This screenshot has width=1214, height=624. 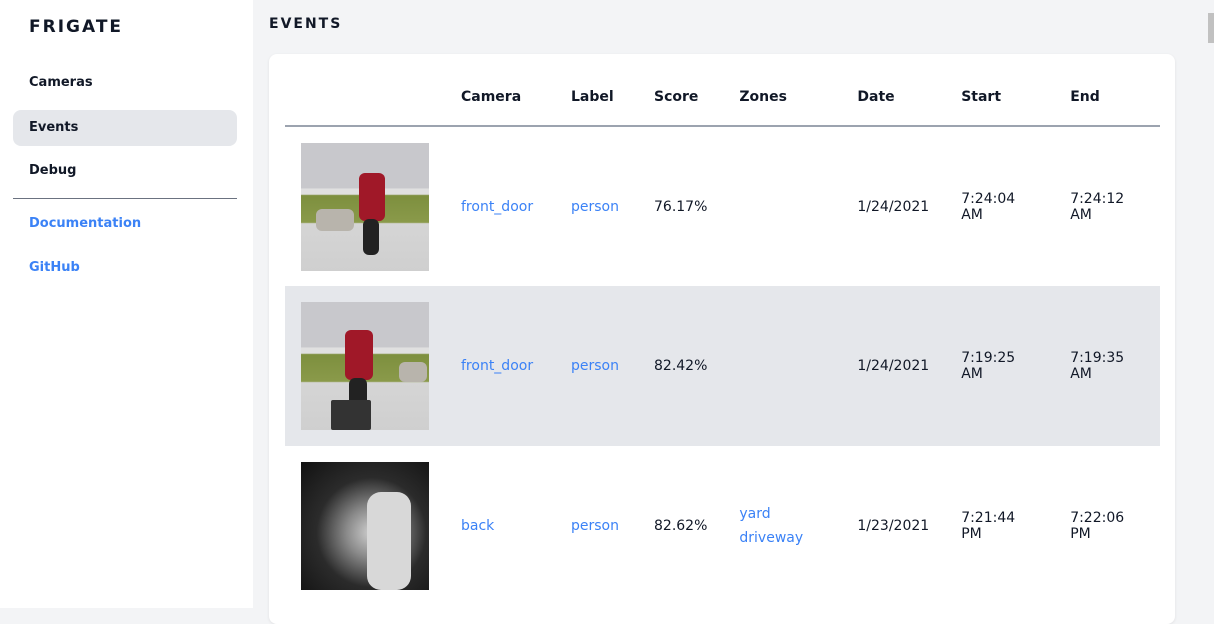 I want to click on zone-link: driveway, so click(x=771, y=538).